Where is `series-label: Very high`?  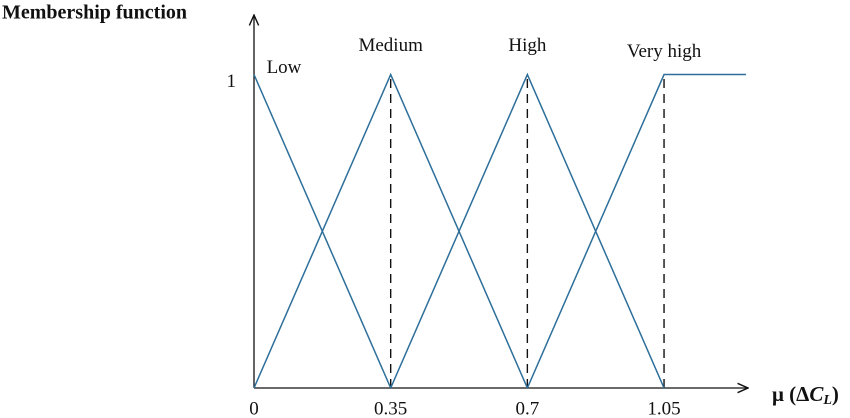
series-label: Very high is located at coordinates (664, 51).